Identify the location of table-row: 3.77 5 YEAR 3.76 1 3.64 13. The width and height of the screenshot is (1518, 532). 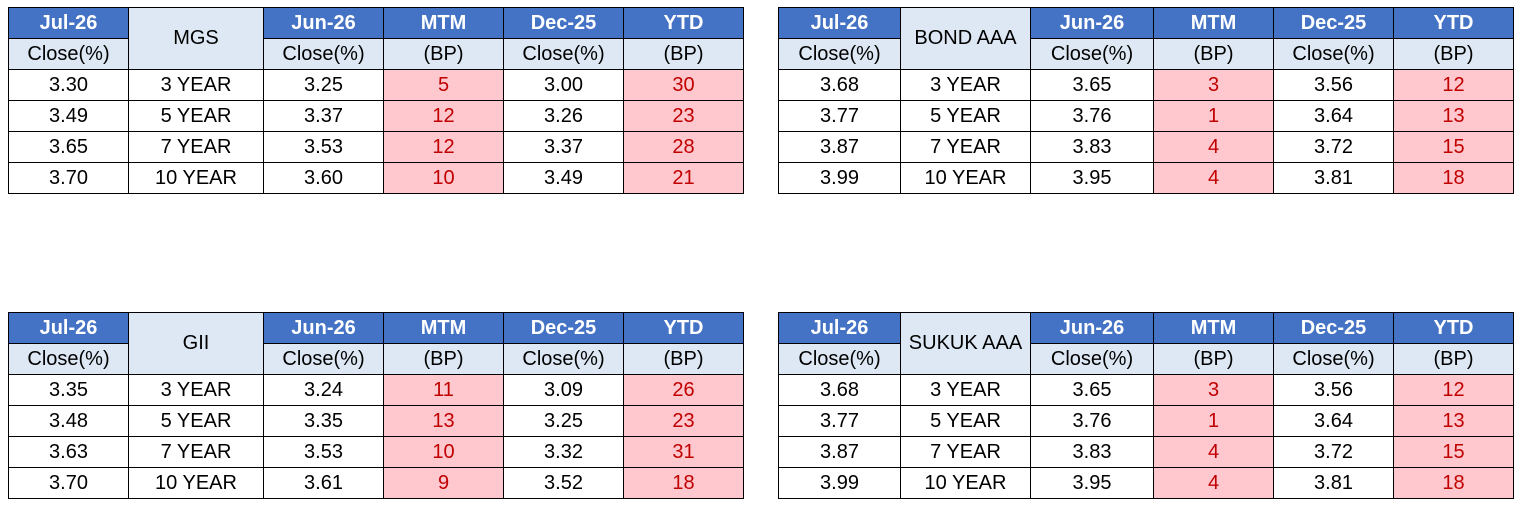
(1146, 421).